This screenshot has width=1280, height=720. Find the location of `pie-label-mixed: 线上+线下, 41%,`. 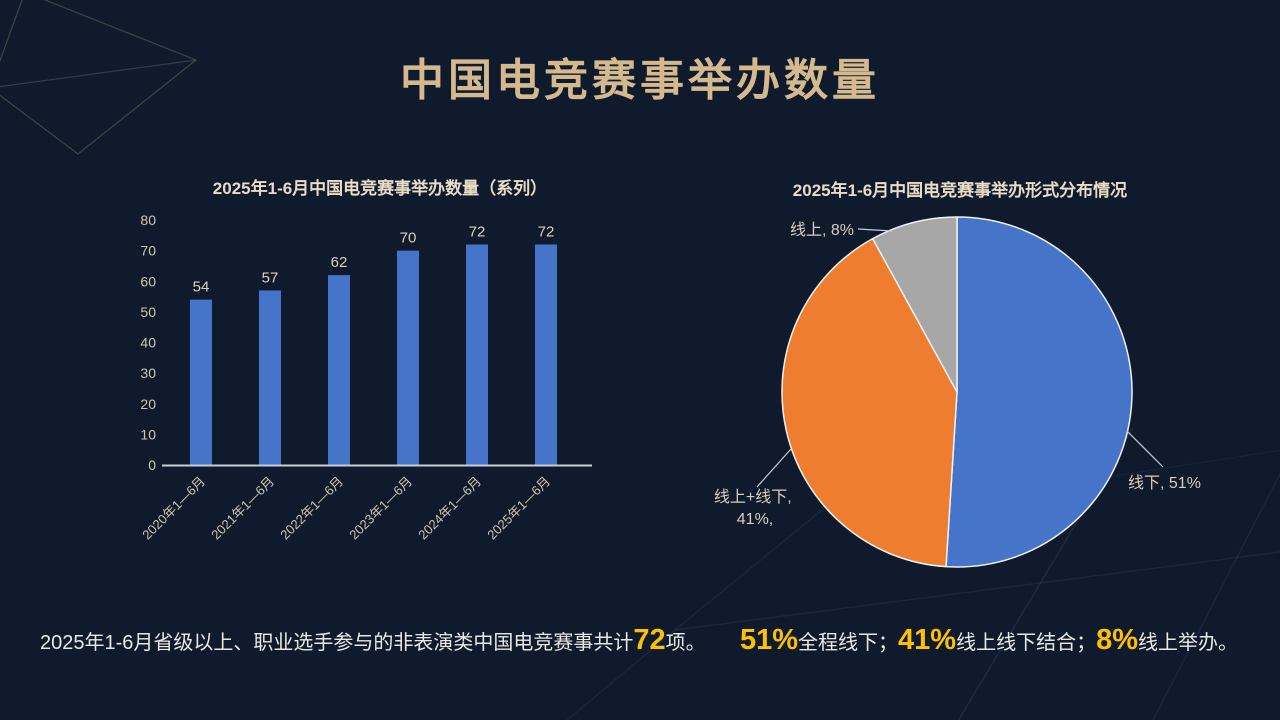

pie-label-mixed: 线上+线下, 41%, is located at coordinates (755, 508).